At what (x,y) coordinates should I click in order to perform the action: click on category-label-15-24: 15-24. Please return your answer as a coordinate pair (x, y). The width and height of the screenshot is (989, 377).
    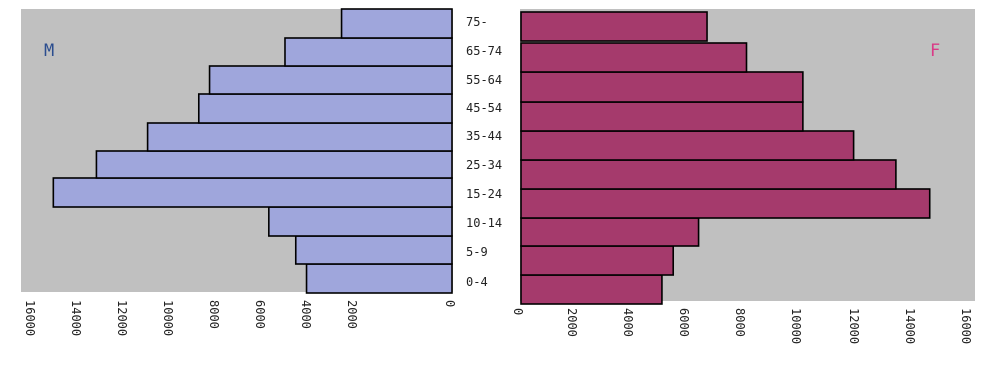
    Looking at the image, I should click on (484, 194).